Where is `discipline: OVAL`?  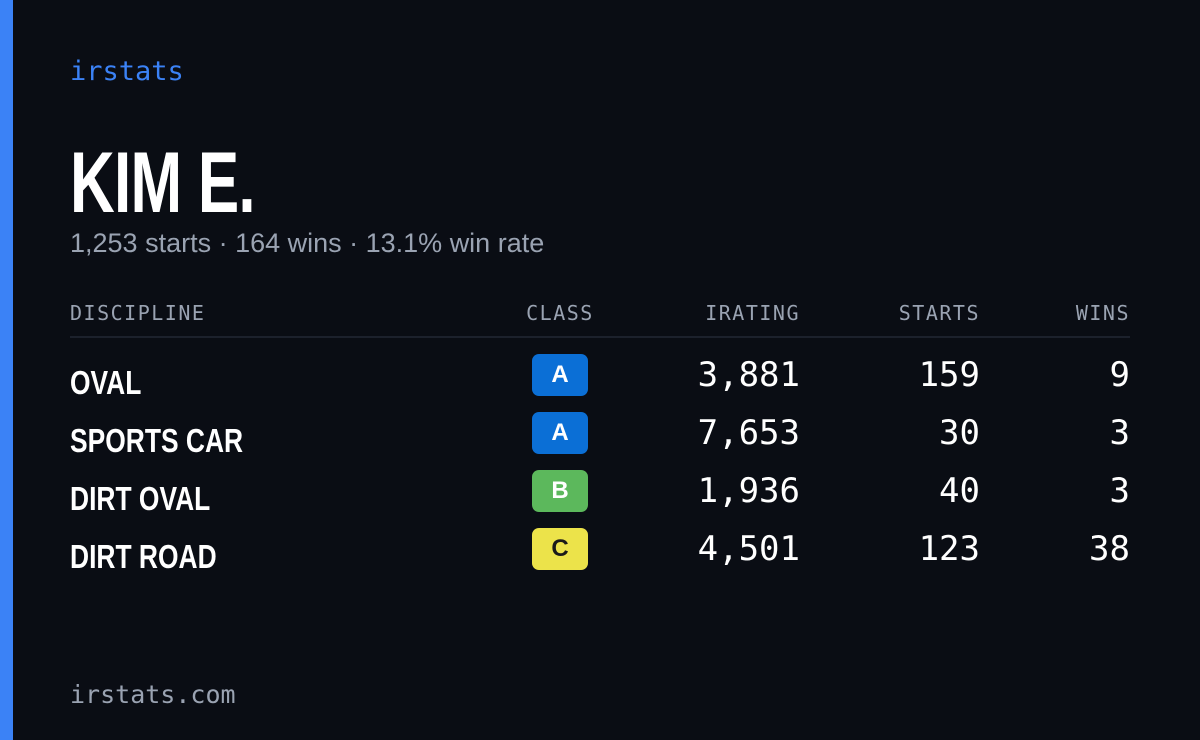 discipline: OVAL is located at coordinates (106, 382).